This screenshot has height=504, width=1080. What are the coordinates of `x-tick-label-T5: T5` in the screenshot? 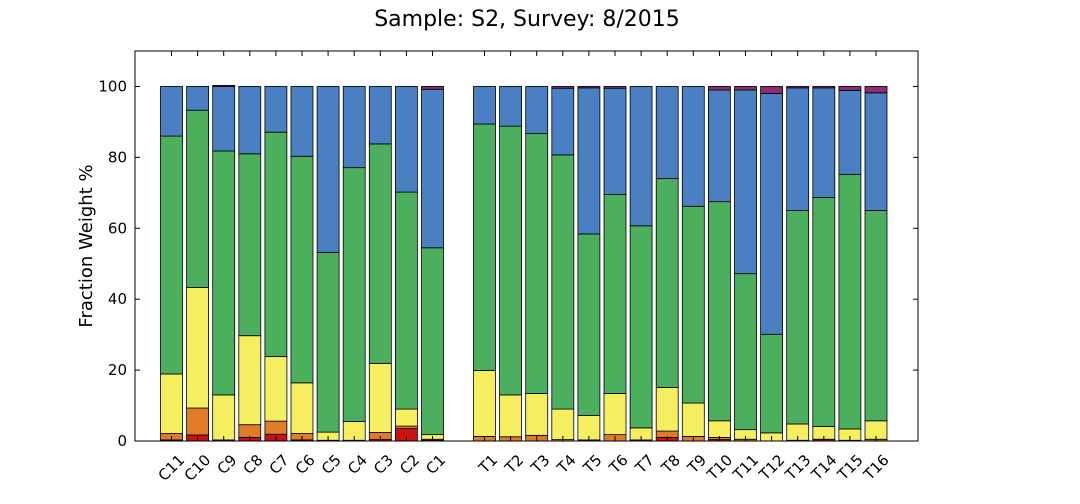 It's located at (592, 464).